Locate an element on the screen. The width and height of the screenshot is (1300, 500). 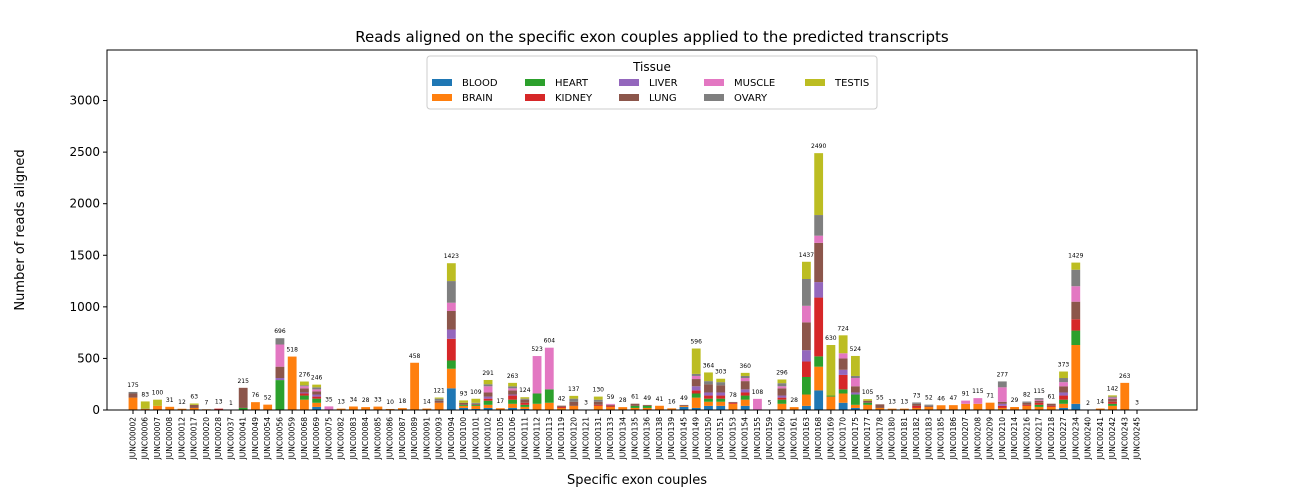
x-tick-label: JUNC00138 is located at coordinates (659, 439).